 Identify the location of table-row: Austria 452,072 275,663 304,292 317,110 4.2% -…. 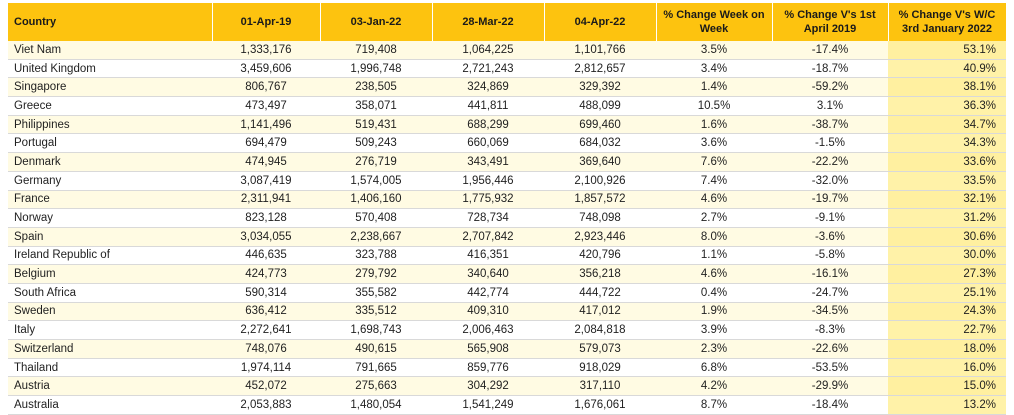
(507, 386).